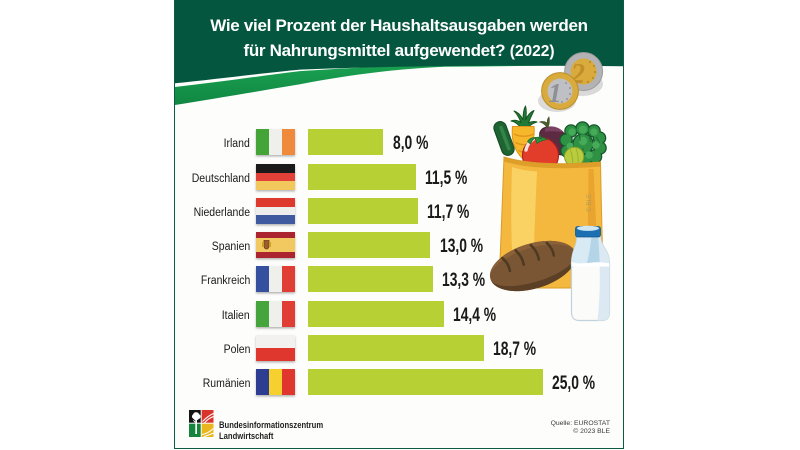  Describe the element at coordinates (555, 93) in the screenshot. I see `svg-text: 1` at that location.